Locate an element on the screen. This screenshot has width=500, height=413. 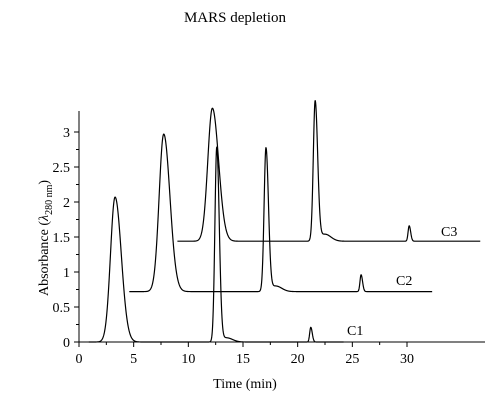
x-tick-label: 25 is located at coordinates (352, 359).